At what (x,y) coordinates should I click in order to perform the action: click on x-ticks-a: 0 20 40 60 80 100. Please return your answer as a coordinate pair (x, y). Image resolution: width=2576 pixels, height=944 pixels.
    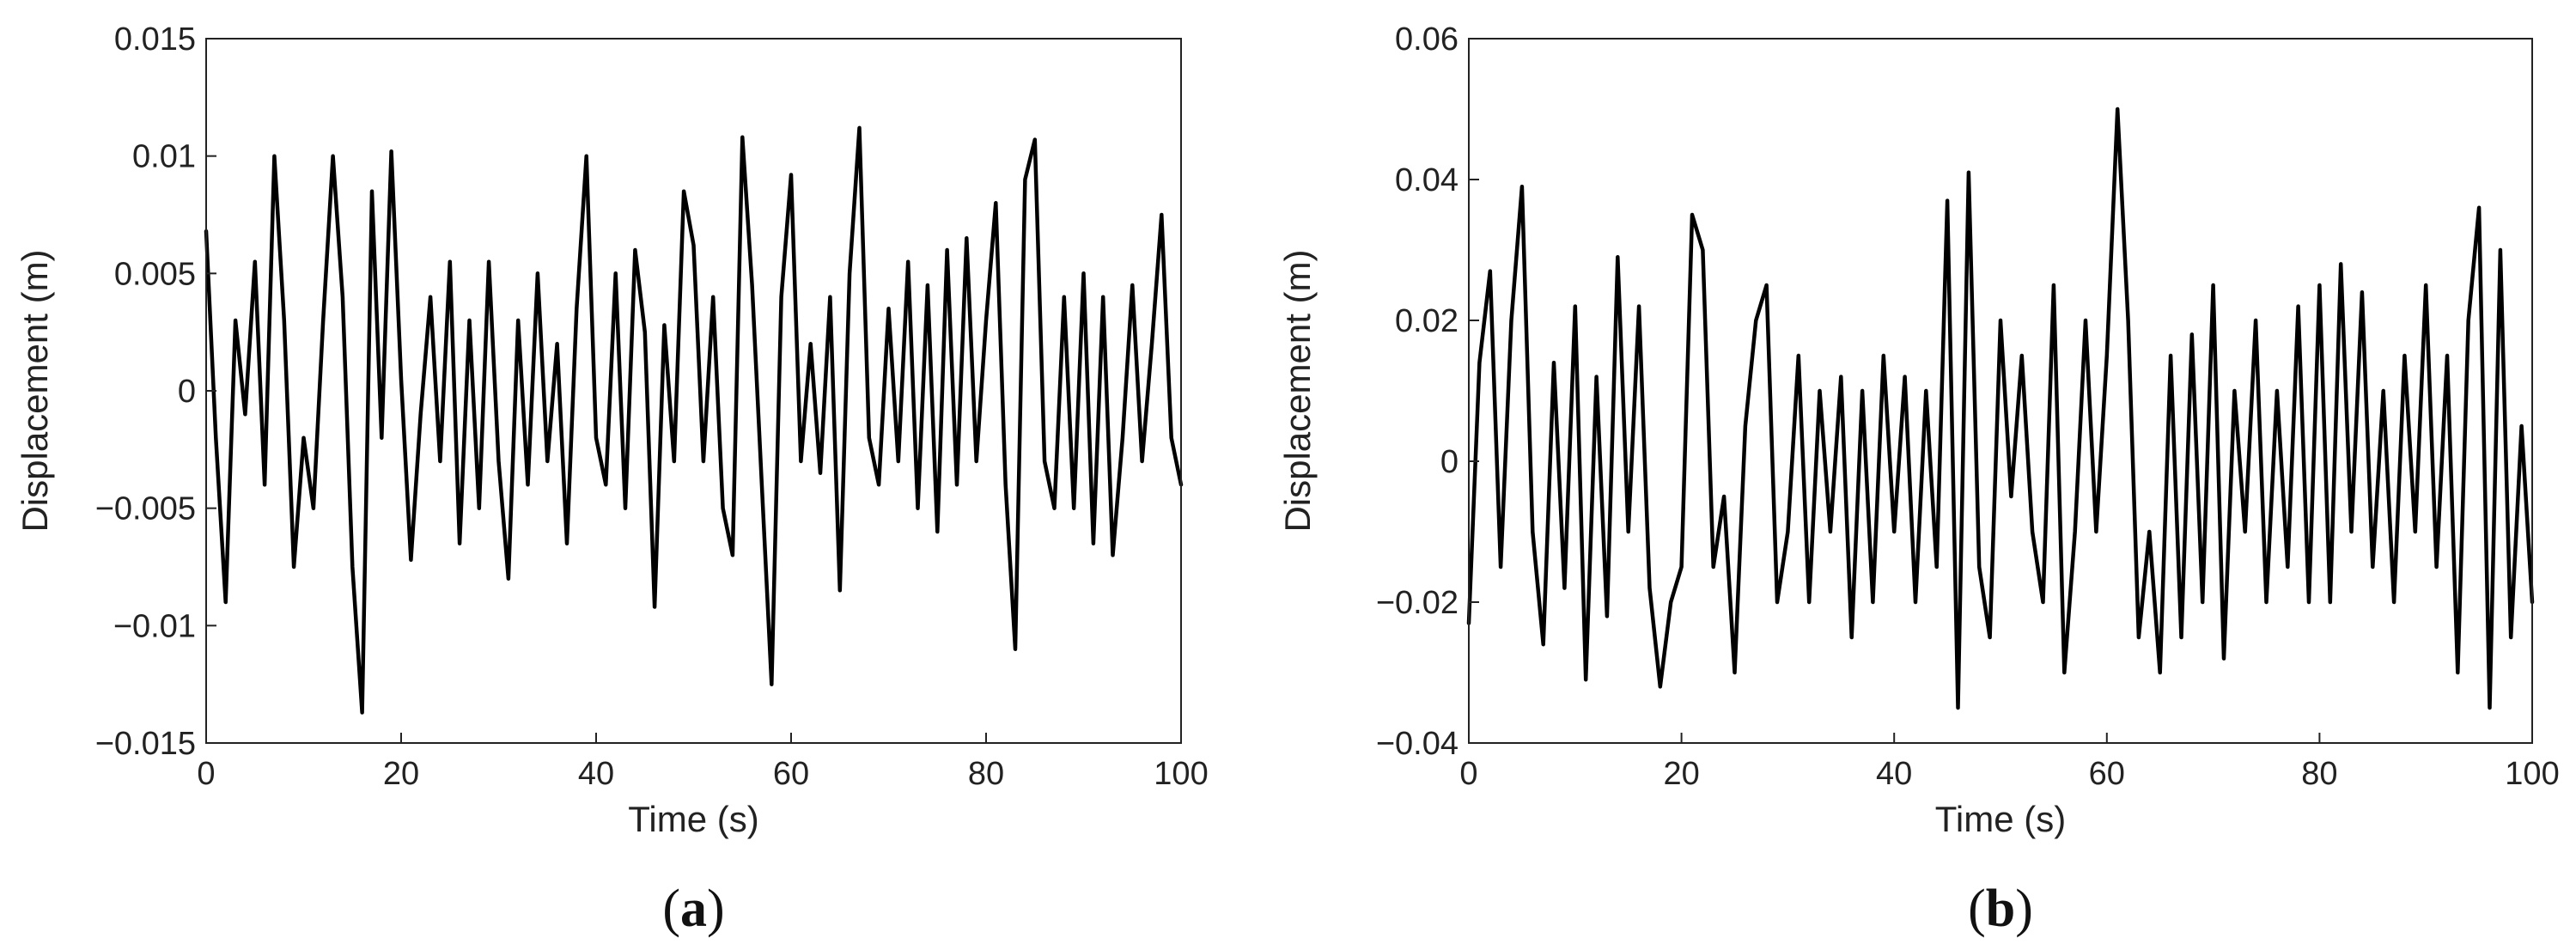
    Looking at the image, I should click on (703, 762).